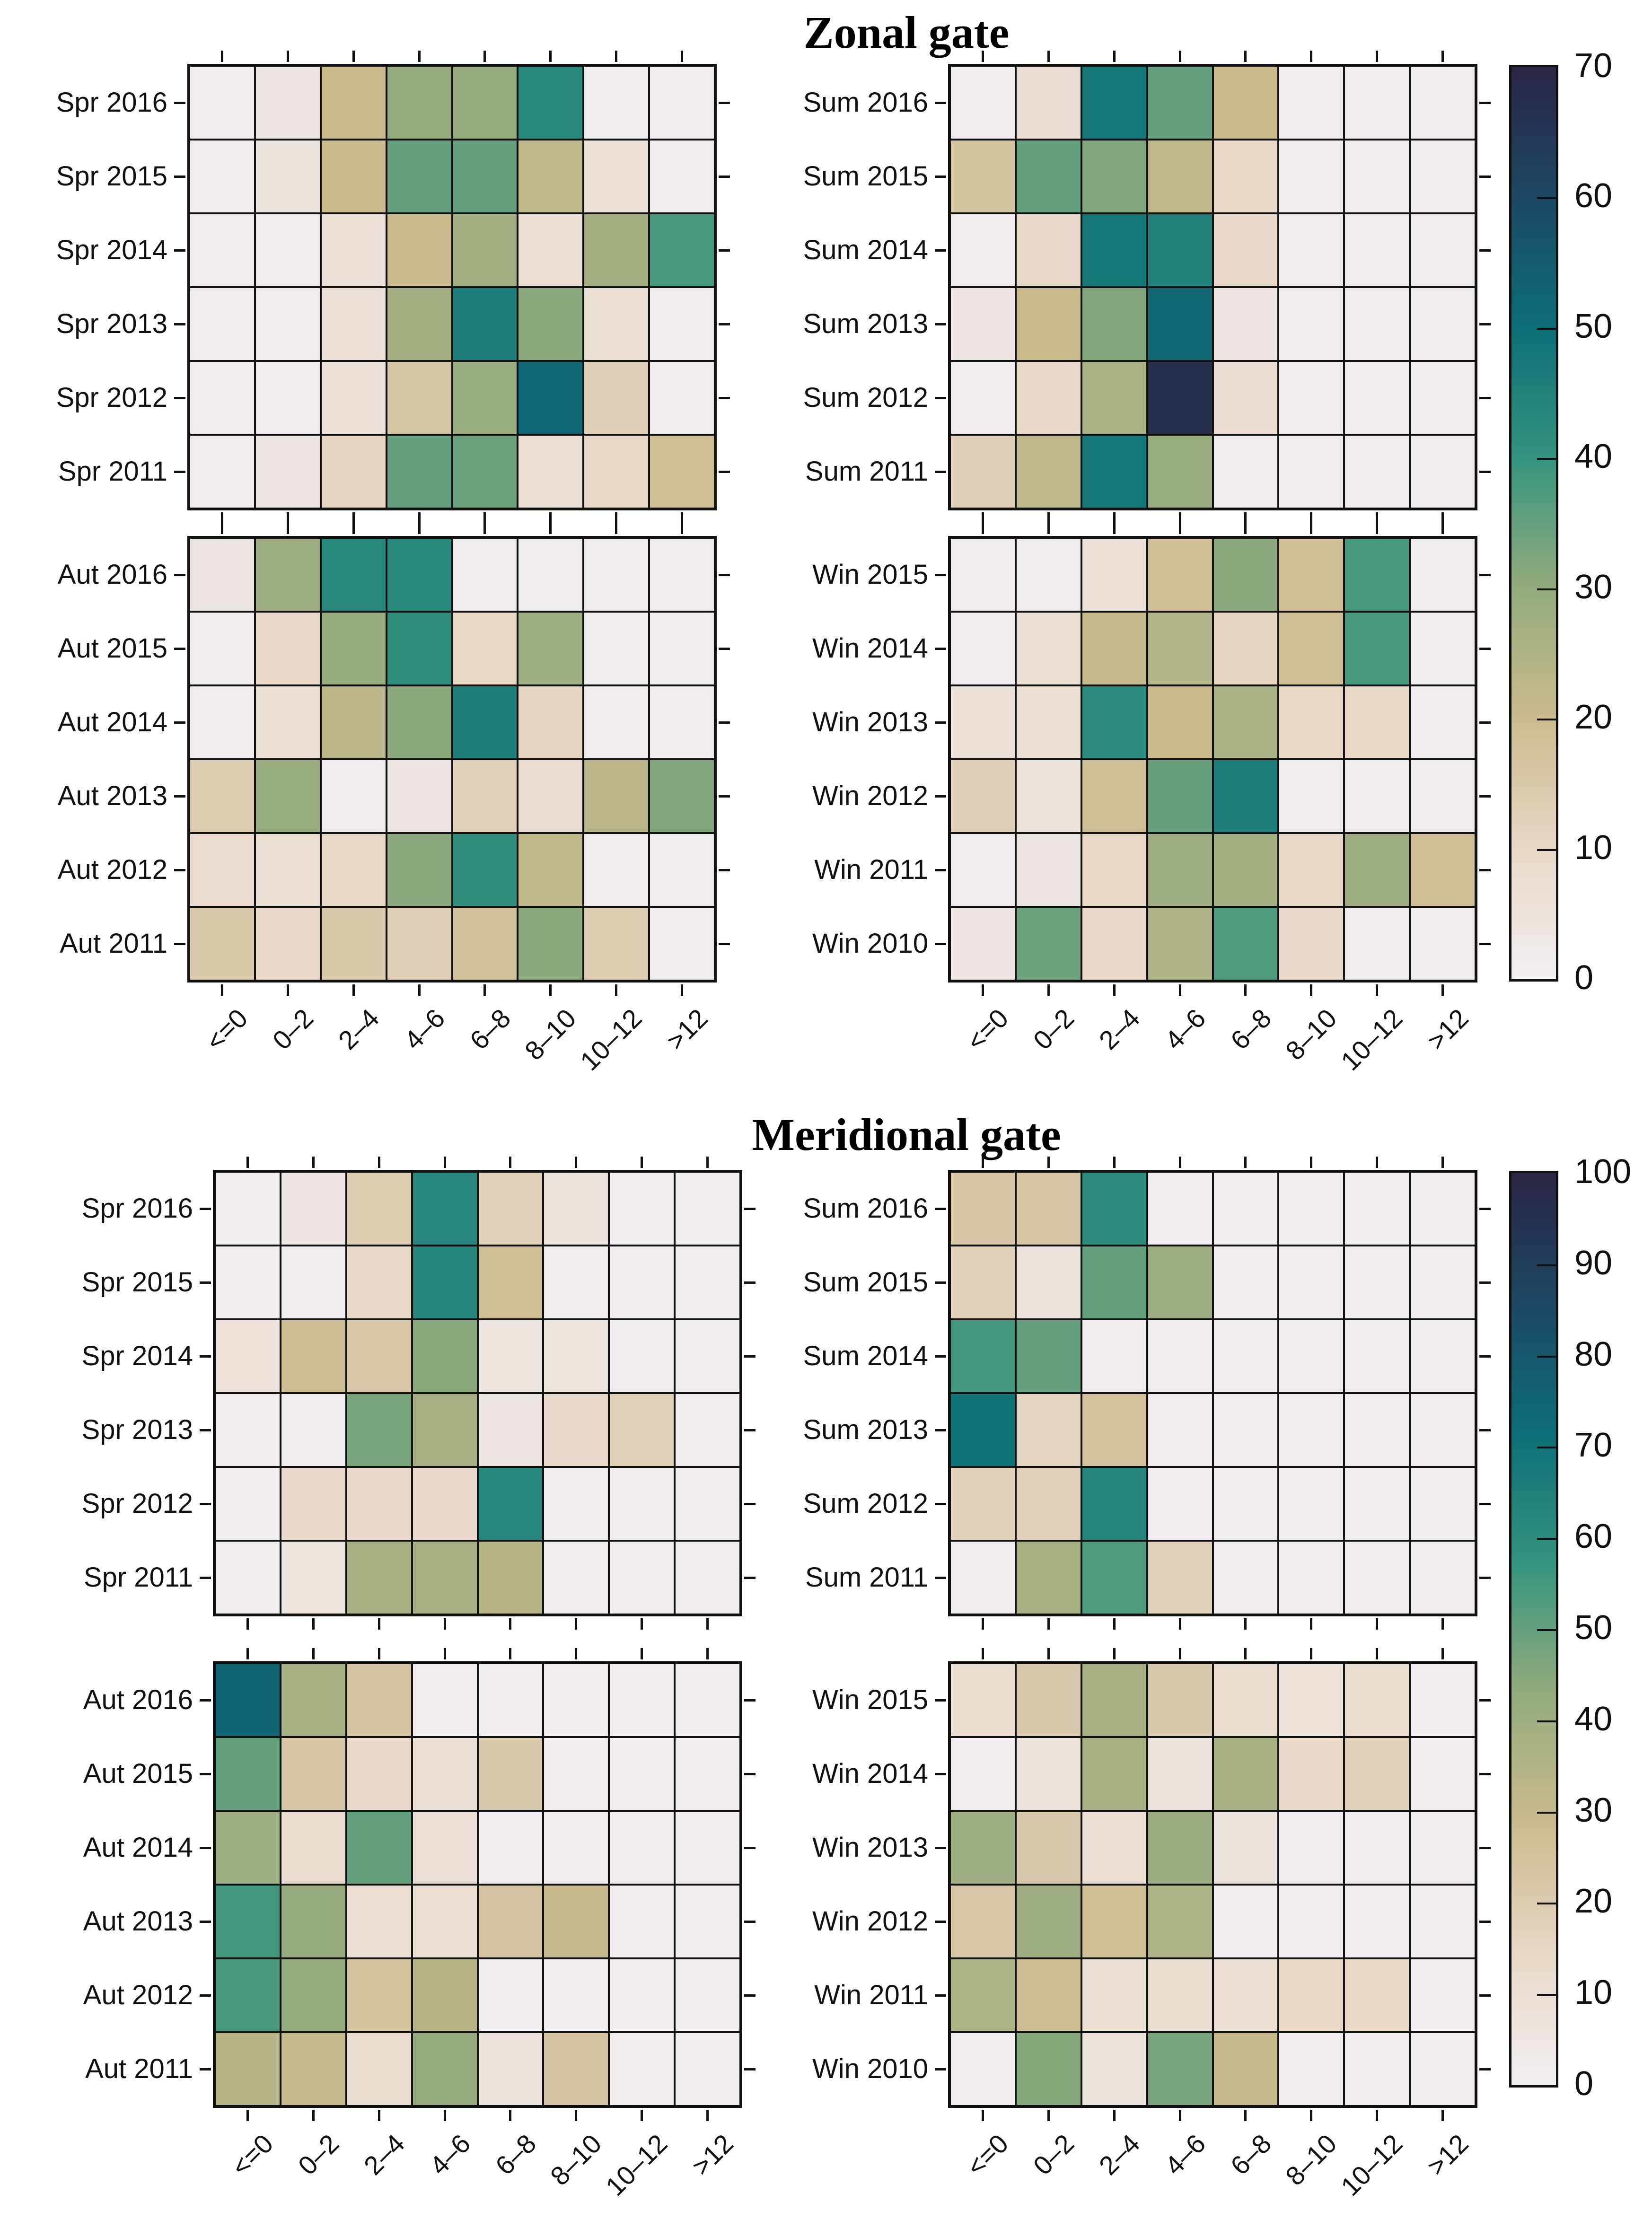  What do you see at coordinates (870, 796) in the screenshot?
I see `row-label: Win 2012` at bounding box center [870, 796].